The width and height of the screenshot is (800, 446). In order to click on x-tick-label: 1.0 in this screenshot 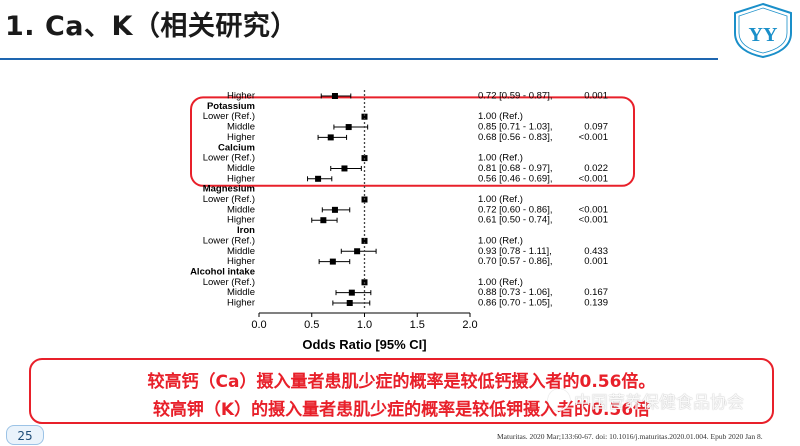, I will do `click(364, 325)`.